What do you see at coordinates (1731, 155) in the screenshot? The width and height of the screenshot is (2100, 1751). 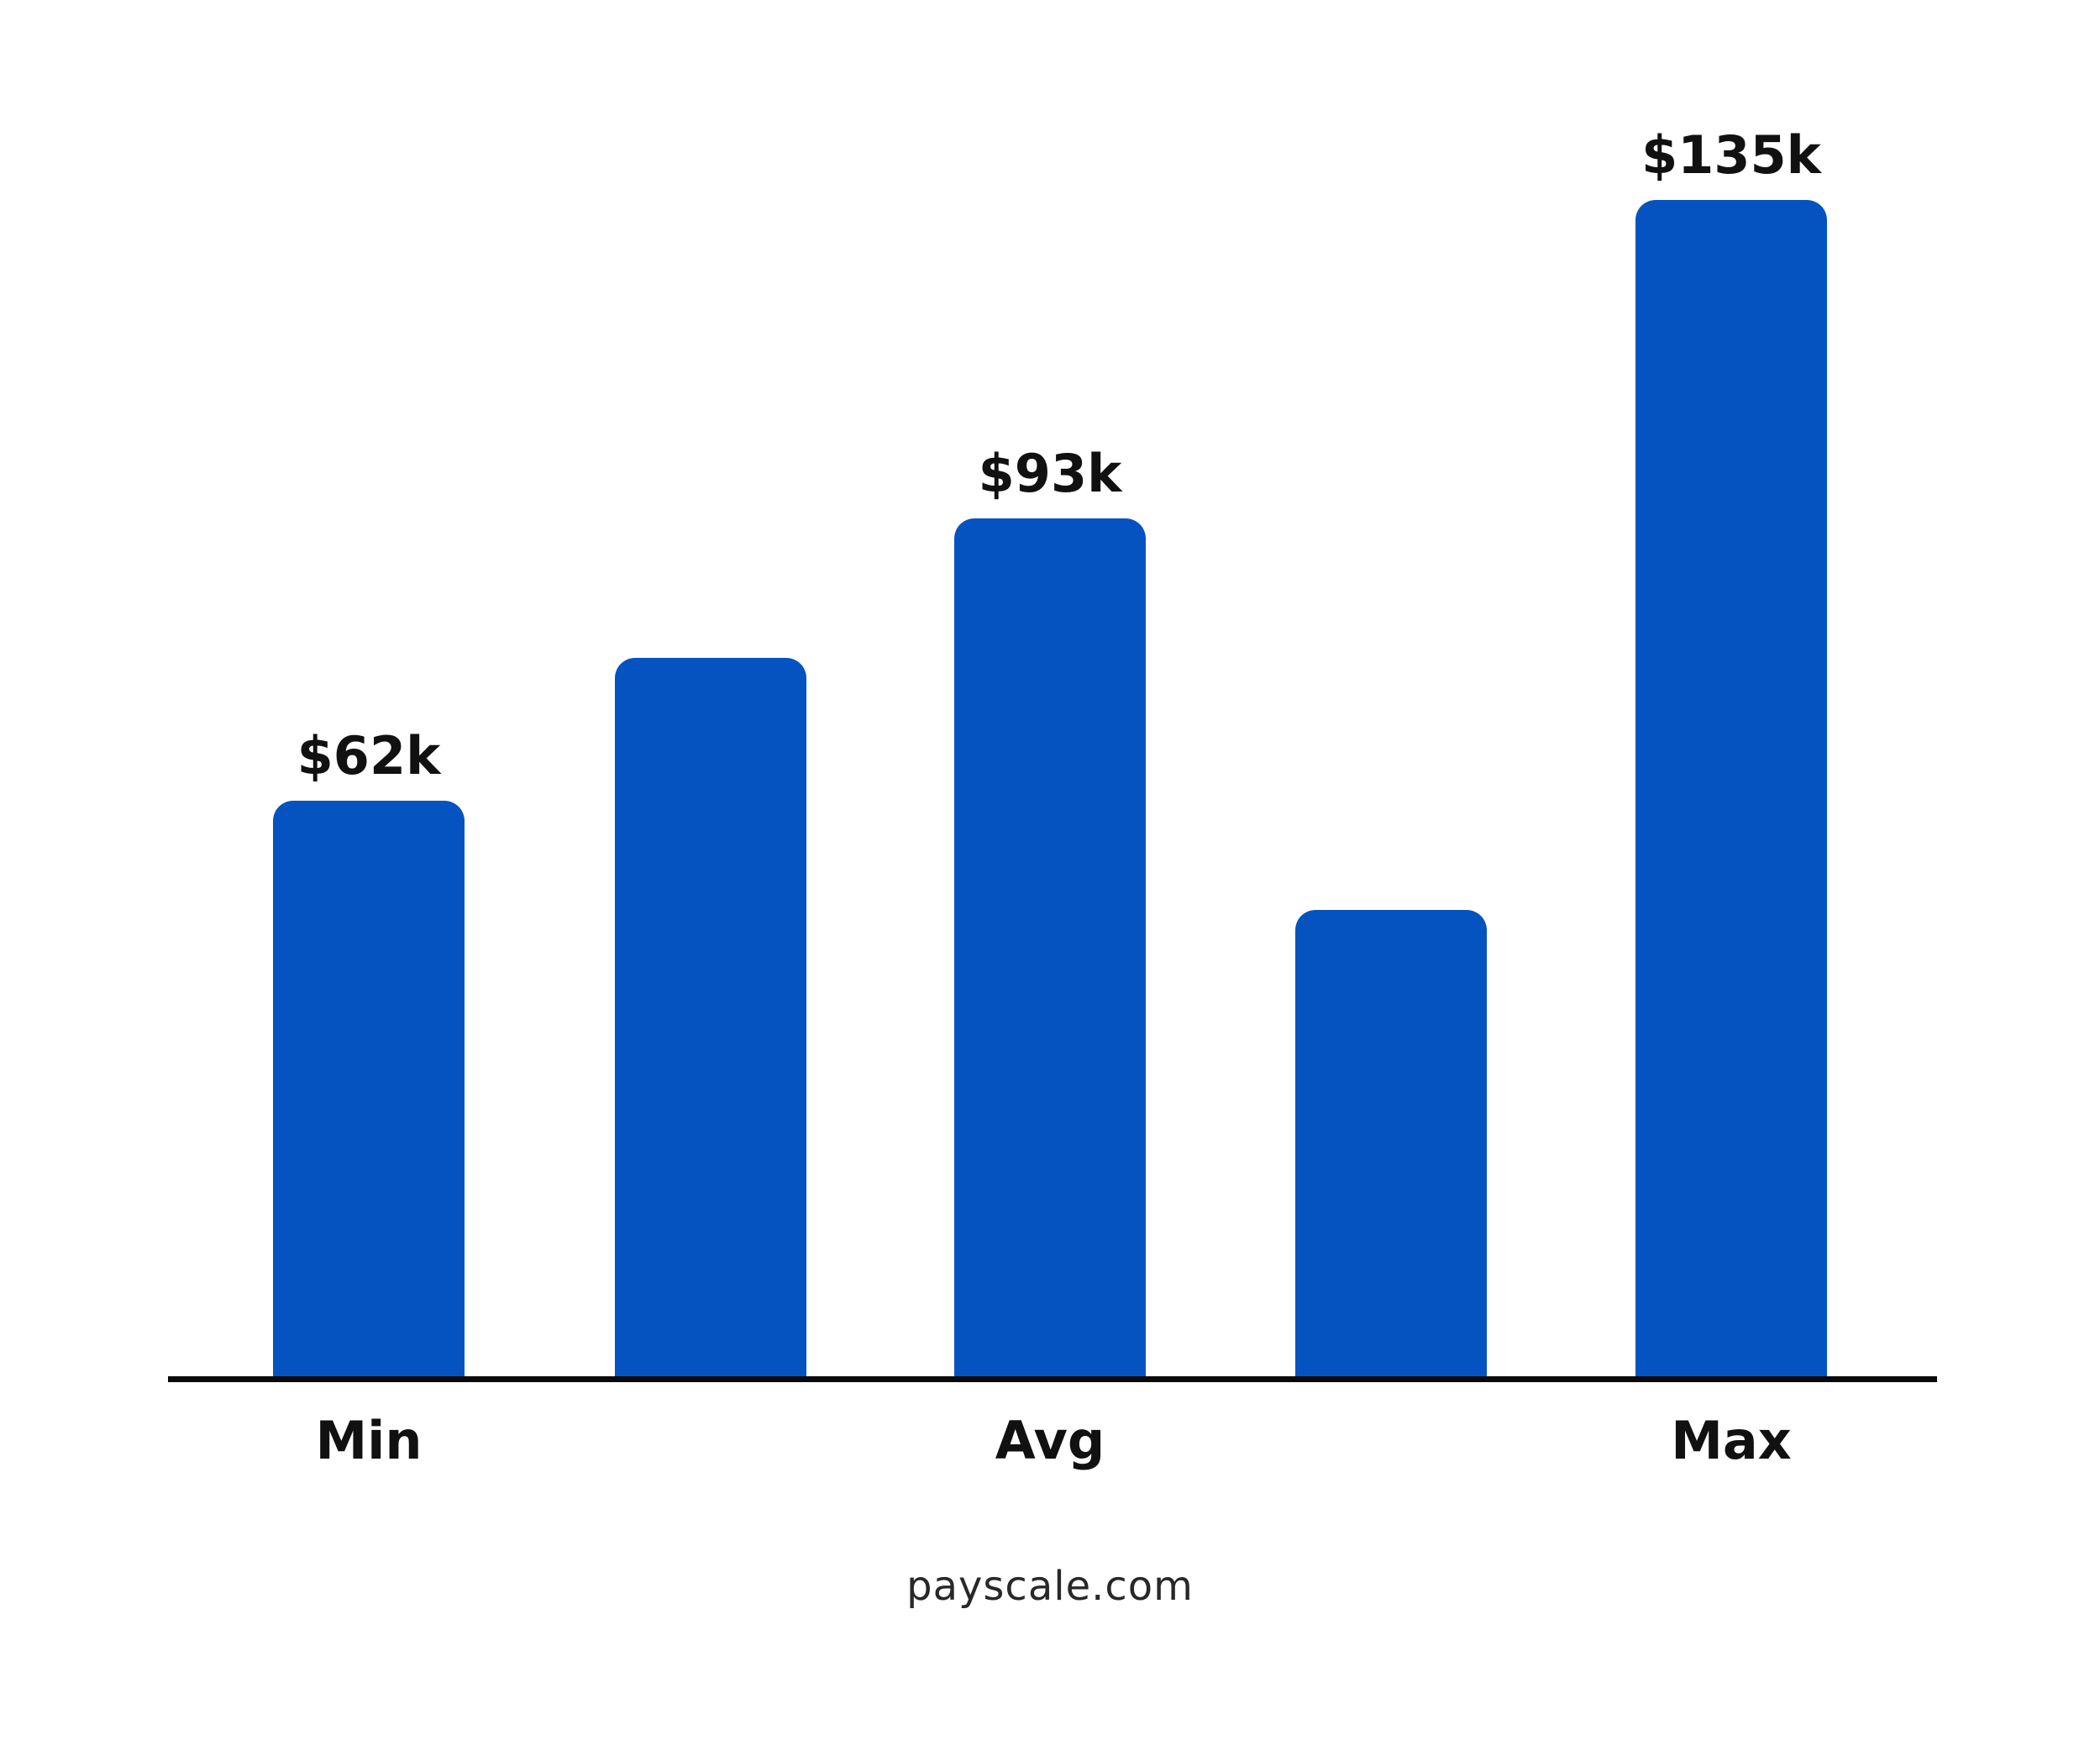 I see `bar-value-label: $135k` at bounding box center [1731, 155].